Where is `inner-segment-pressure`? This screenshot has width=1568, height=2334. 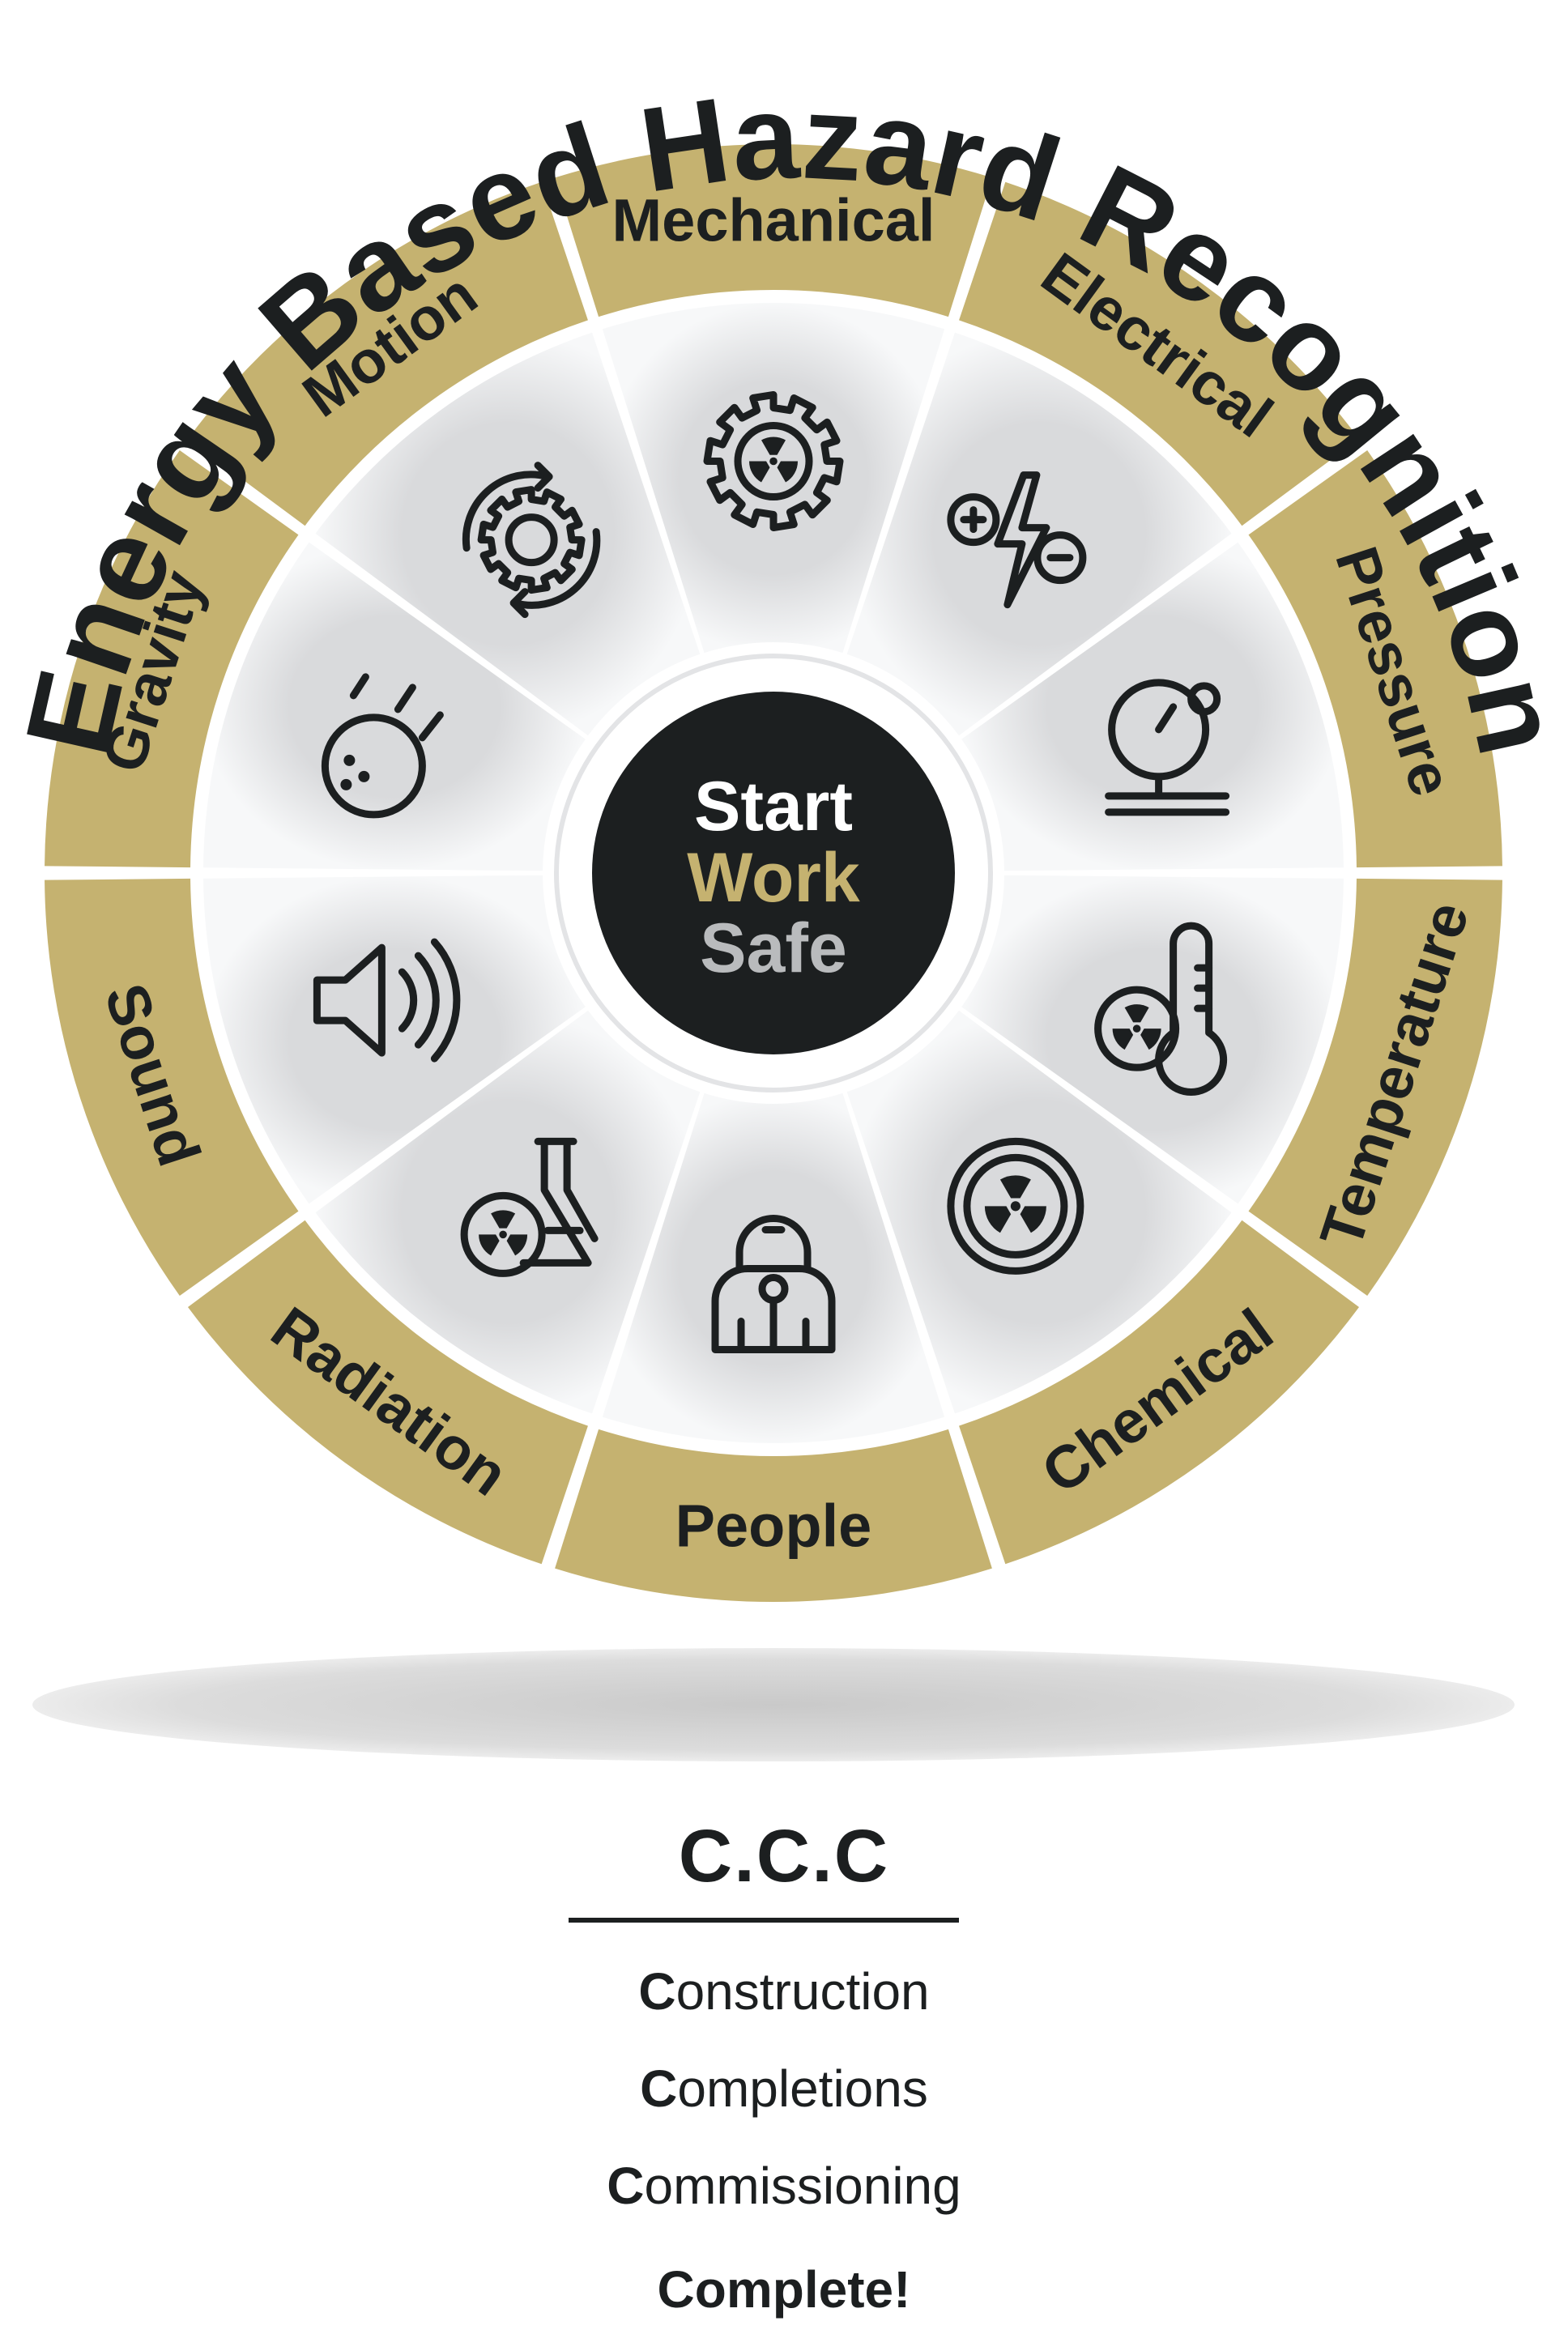 inner-segment-pressure is located at coordinates (1152, 706).